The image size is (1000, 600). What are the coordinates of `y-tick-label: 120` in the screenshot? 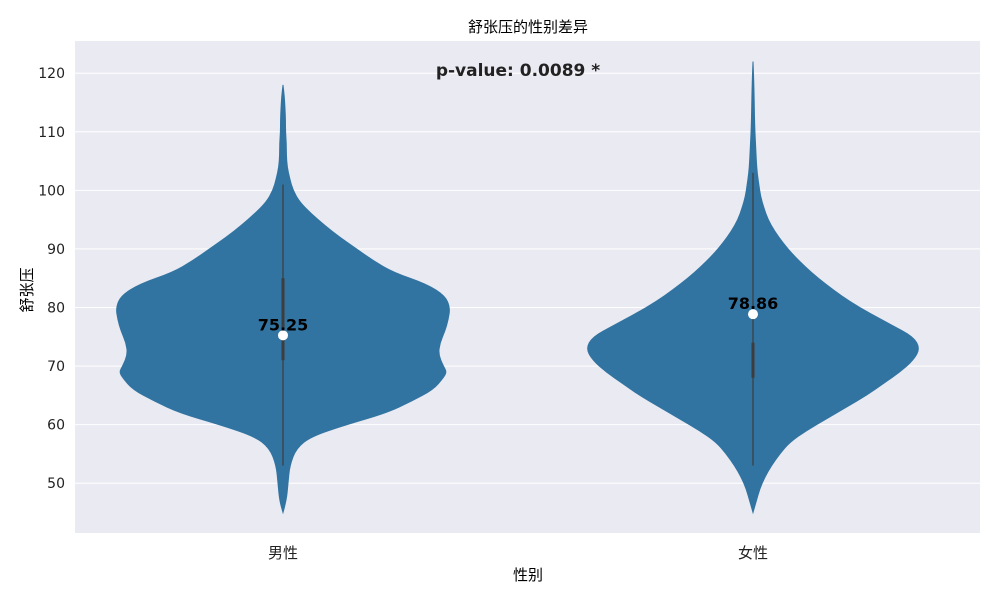 It's located at (51, 74).